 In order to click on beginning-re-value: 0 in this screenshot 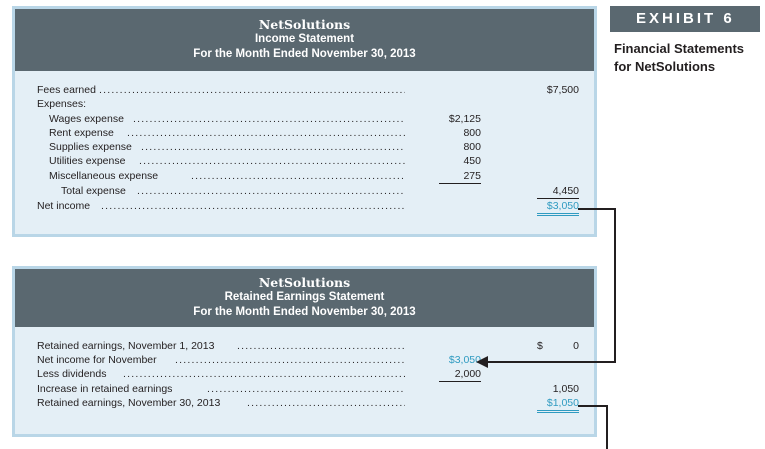, I will do `click(576, 346)`.